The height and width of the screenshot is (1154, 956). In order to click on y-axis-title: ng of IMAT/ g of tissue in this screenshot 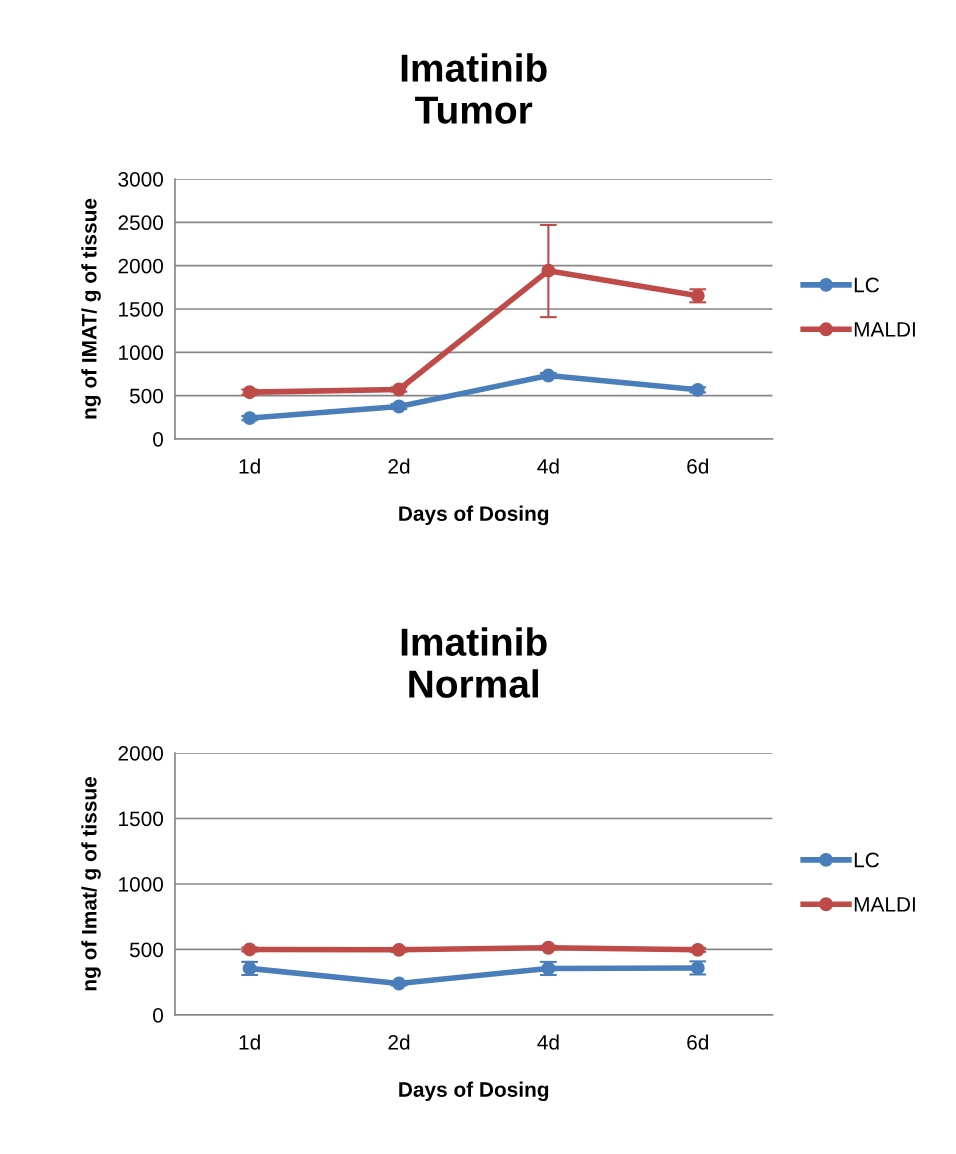, I will do `click(91, 308)`.